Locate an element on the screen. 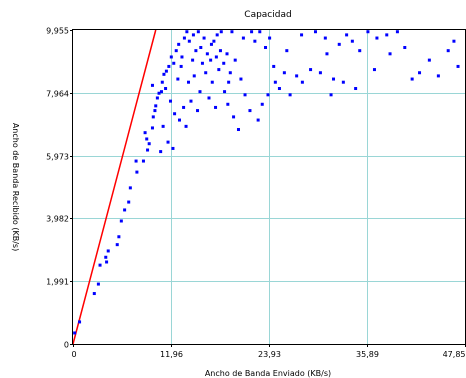  y-tick-label: 5,973 is located at coordinates (57, 157).